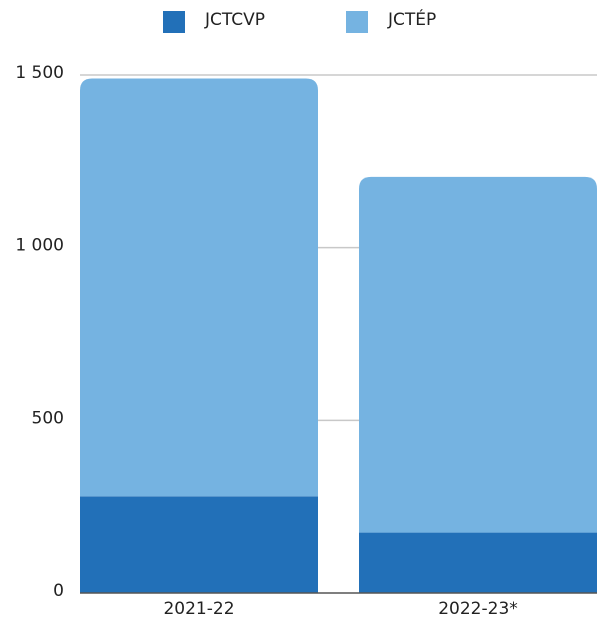  Describe the element at coordinates (198, 609) in the screenshot. I see `x-tick-label: 2021-22` at that location.